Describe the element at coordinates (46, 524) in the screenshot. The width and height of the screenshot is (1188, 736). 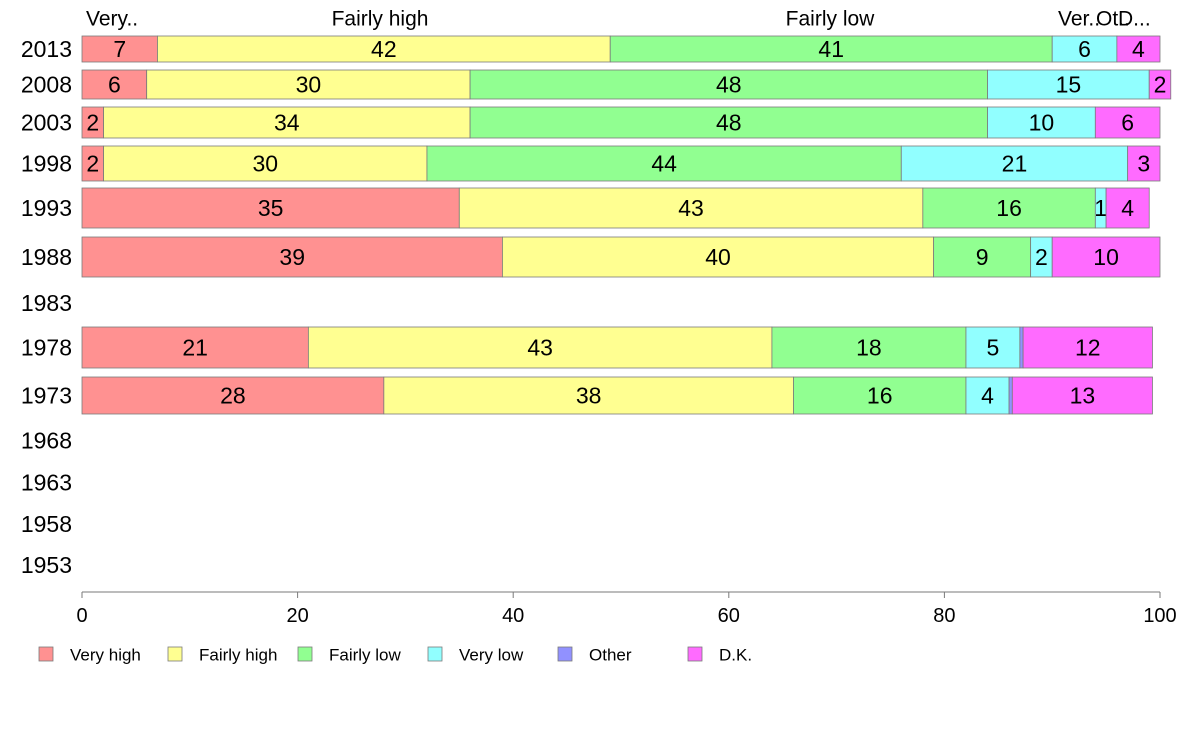
I see `y-tick-label: 1958` at that location.